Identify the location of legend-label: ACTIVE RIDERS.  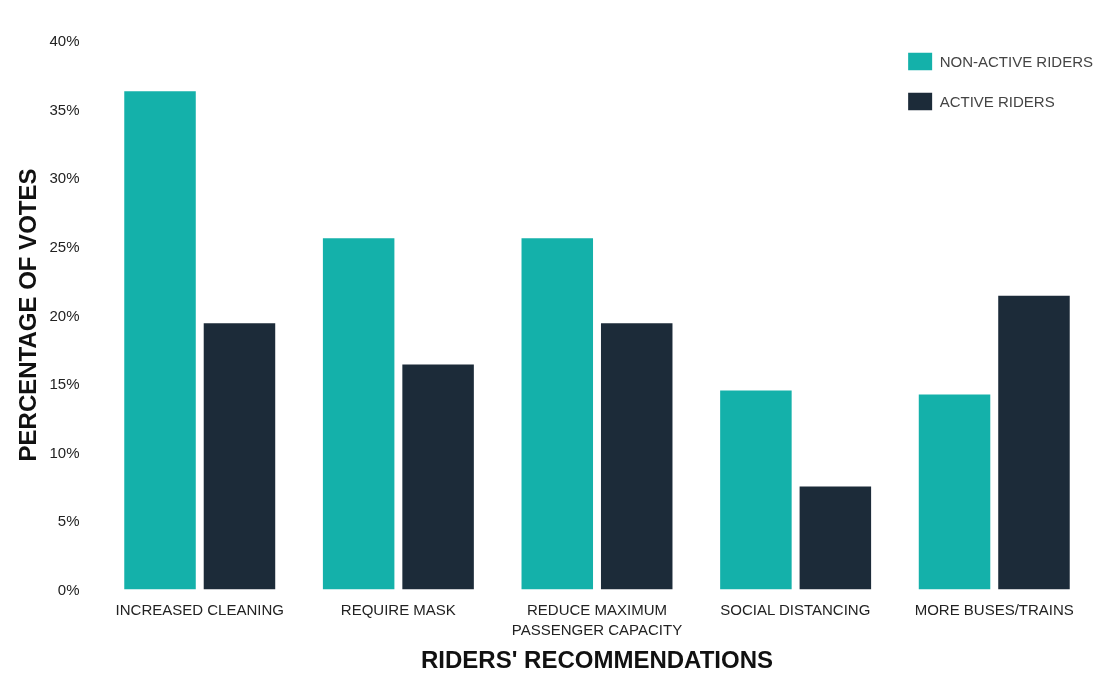
(997, 101).